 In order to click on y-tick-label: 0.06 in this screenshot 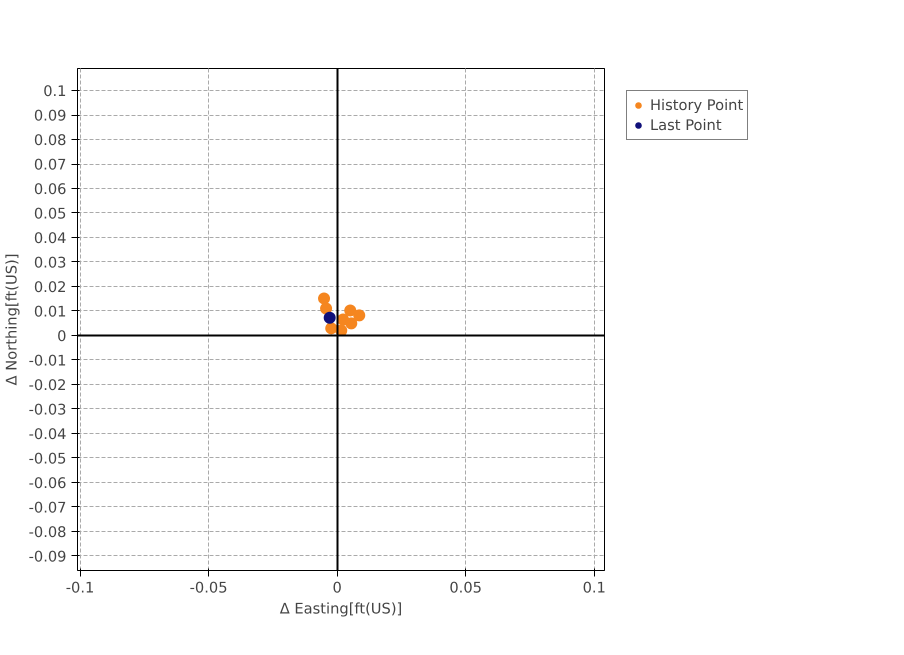, I will do `click(50, 189)`.